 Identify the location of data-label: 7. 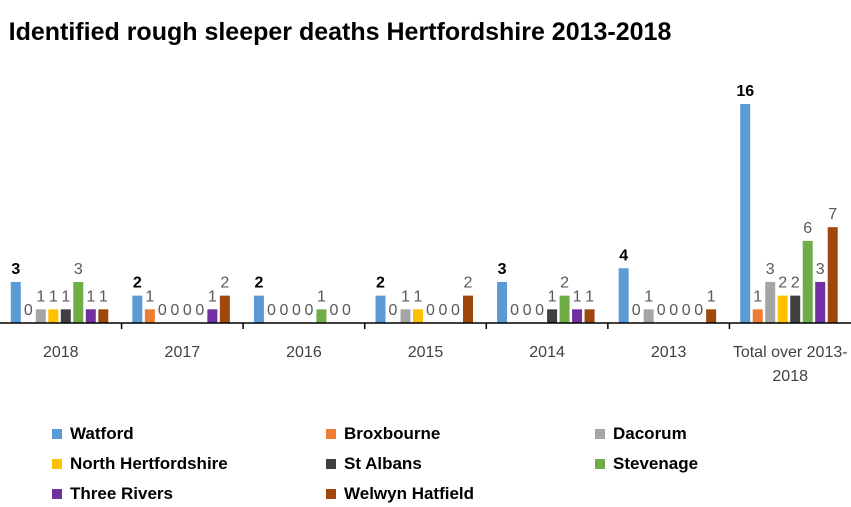
(832, 214).